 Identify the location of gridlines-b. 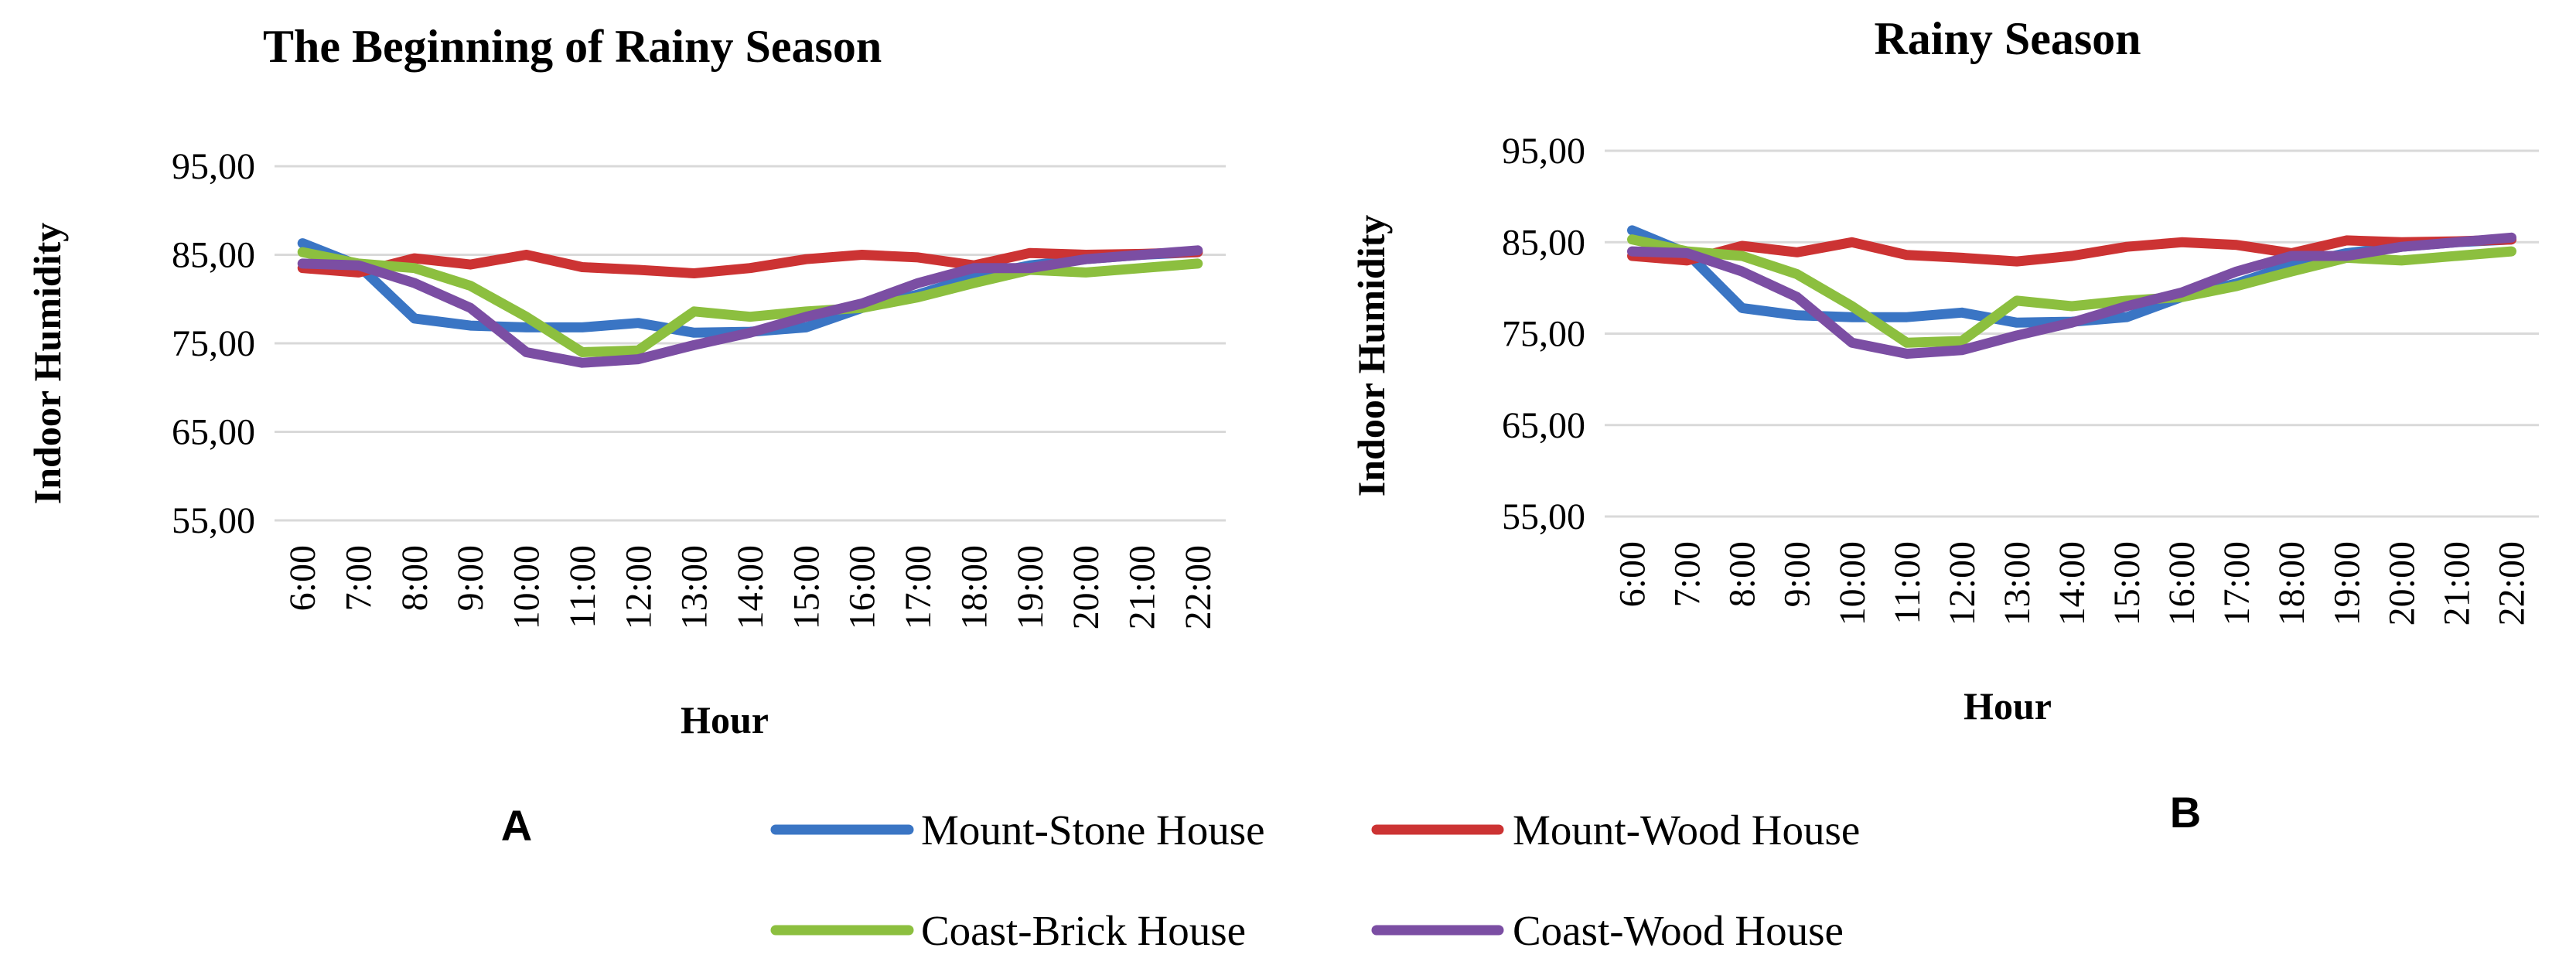
(2072, 333).